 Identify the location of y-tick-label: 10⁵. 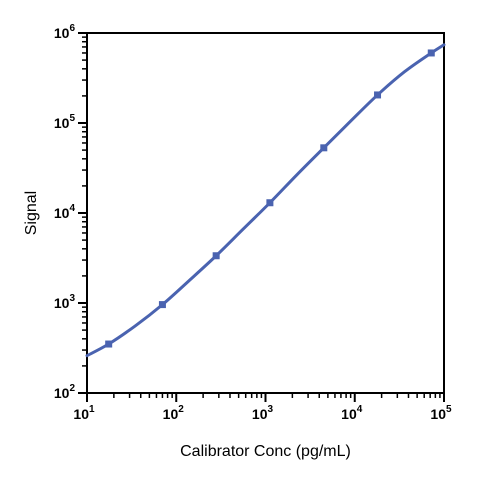
(65, 122).